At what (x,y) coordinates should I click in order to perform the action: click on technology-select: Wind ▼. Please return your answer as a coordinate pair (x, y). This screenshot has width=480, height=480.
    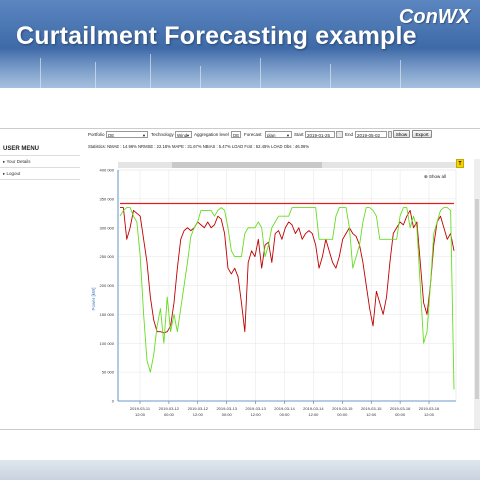
    Looking at the image, I should click on (183, 134).